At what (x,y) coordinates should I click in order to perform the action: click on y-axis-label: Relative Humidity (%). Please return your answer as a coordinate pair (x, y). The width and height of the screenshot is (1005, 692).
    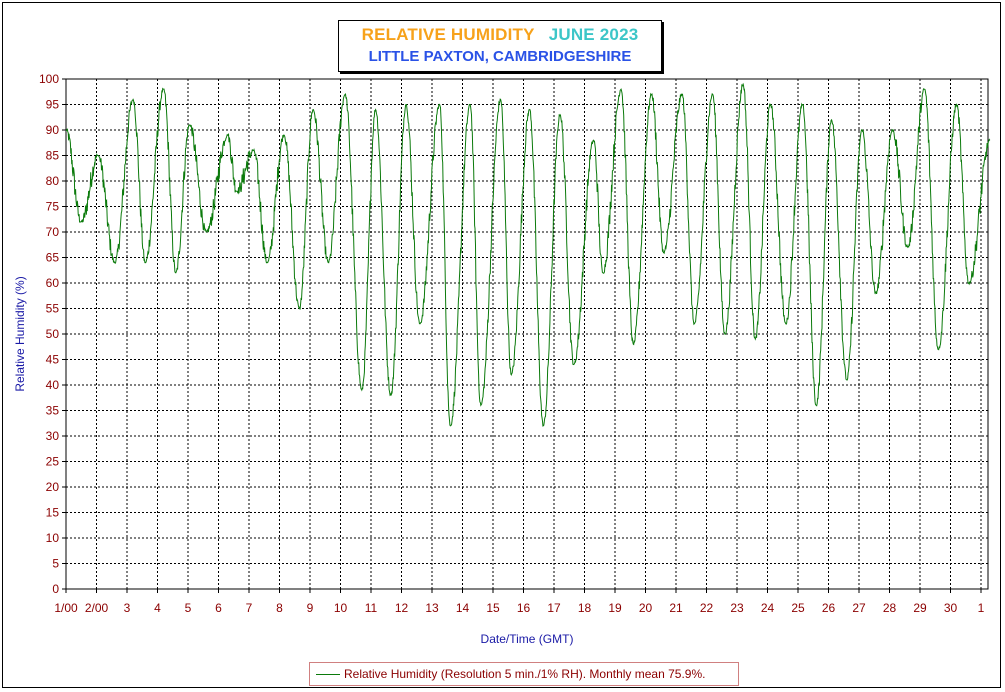
    Looking at the image, I should click on (20, 333).